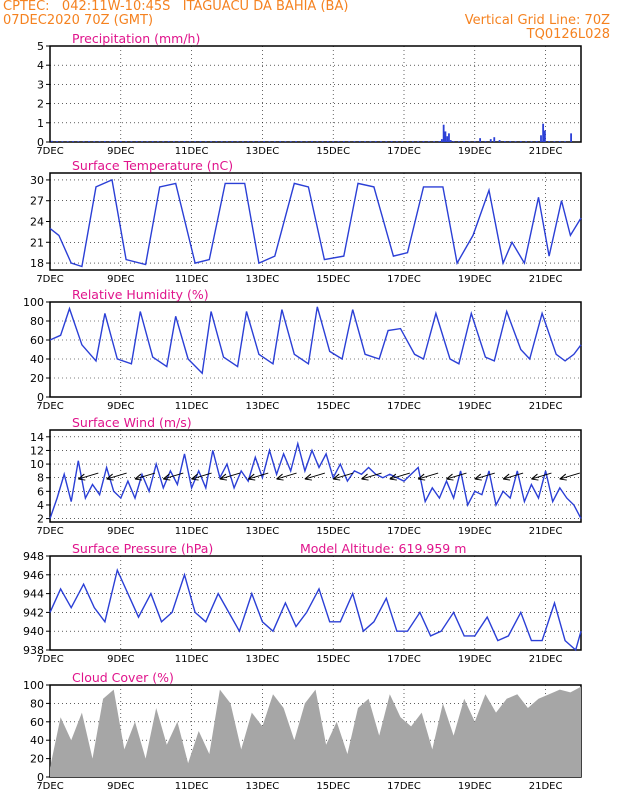 Image resolution: width=618 pixels, height=800 pixels. I want to click on series-line, so click(315, 340).